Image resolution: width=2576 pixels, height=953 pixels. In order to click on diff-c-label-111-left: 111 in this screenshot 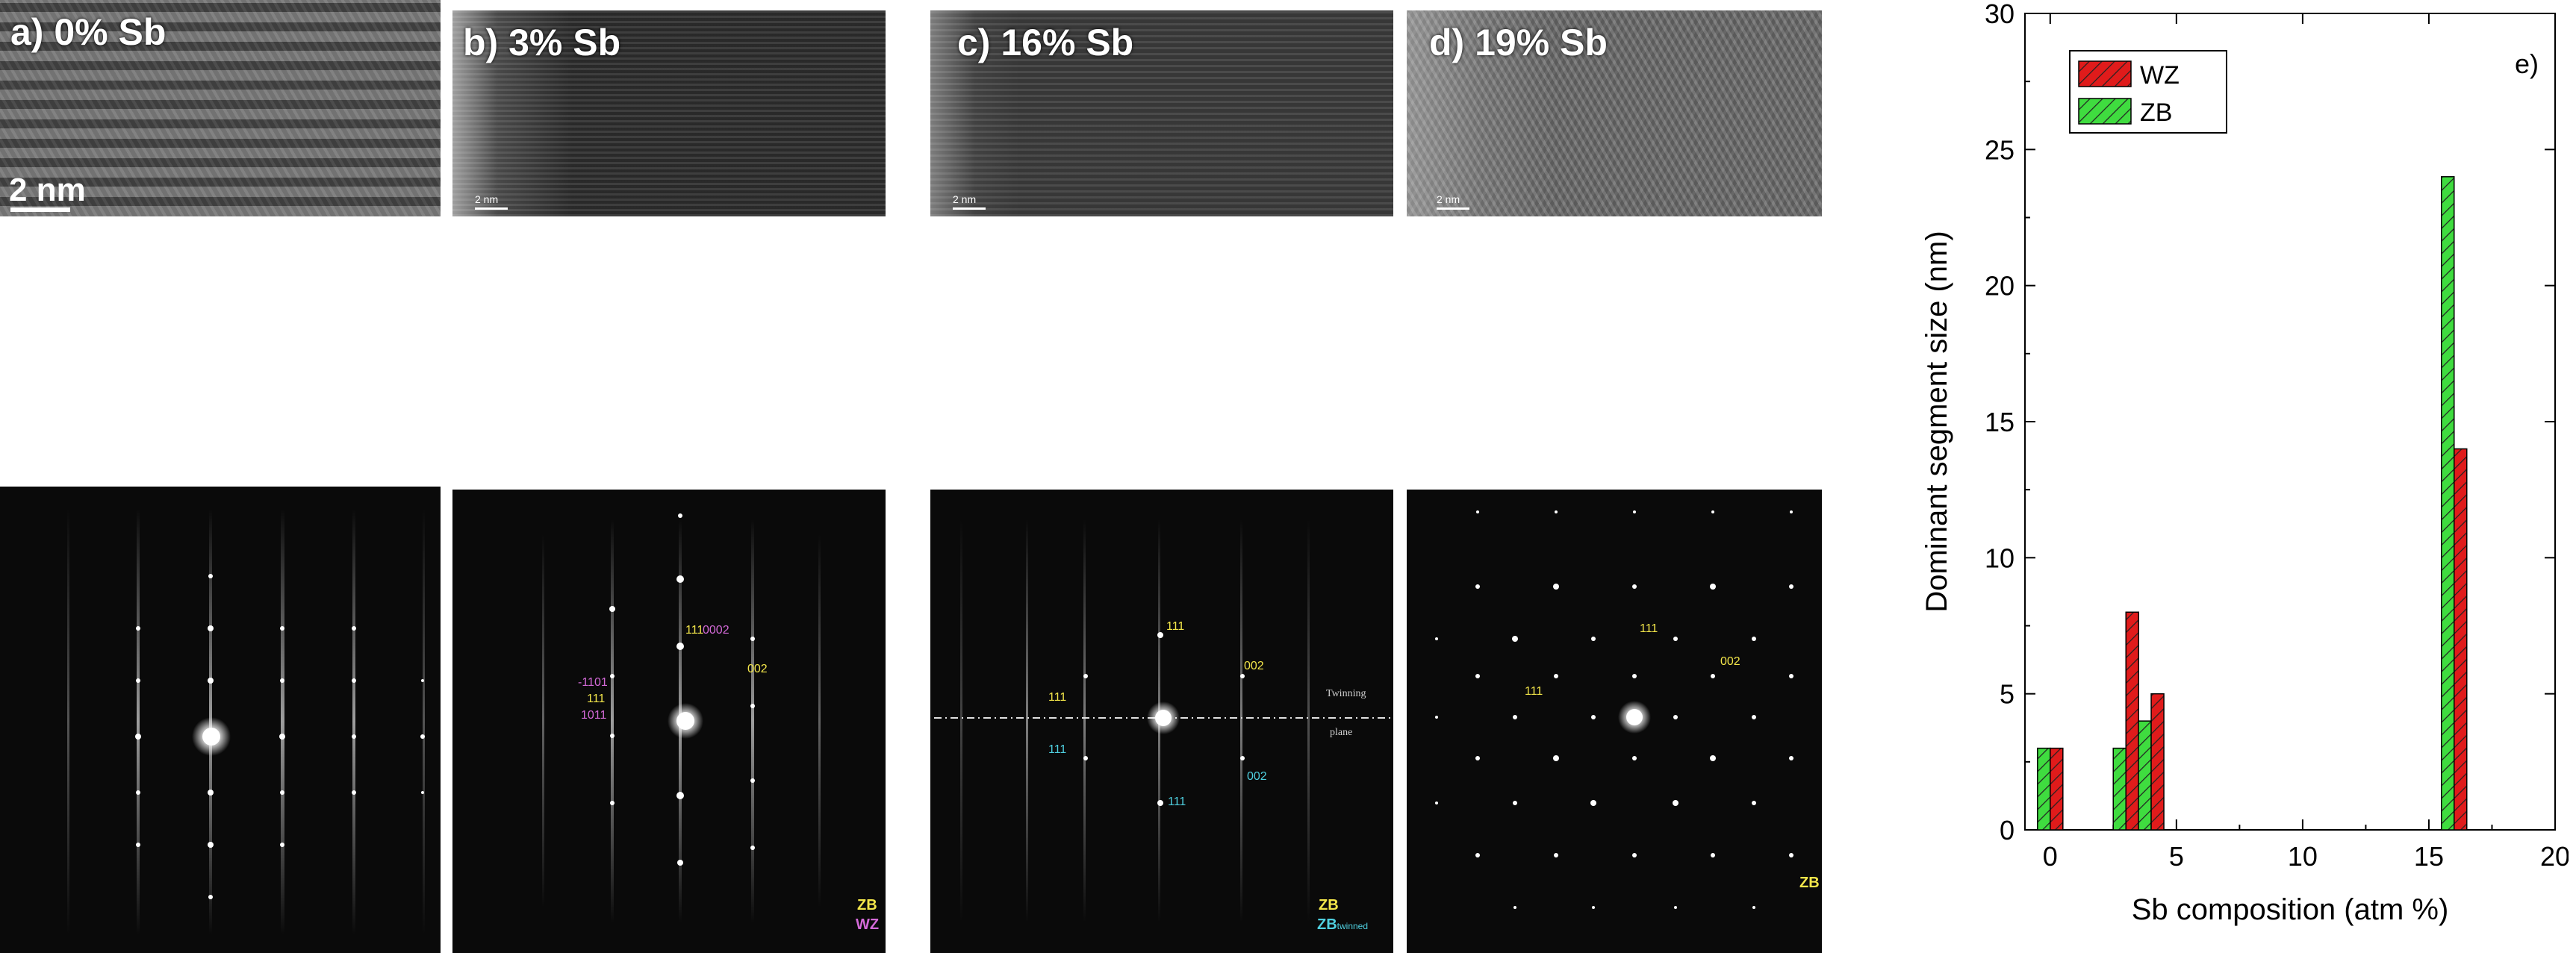, I will do `click(1057, 697)`.